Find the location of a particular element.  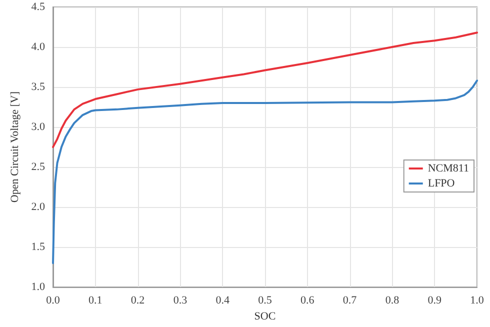

x-tick-label: 0.9 is located at coordinates (435, 300).